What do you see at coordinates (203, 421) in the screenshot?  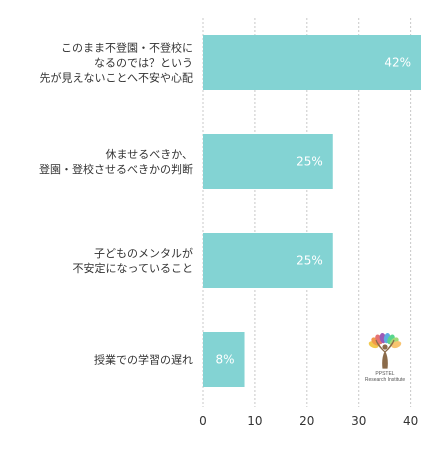 I see `x-tick-label-0: 0` at bounding box center [203, 421].